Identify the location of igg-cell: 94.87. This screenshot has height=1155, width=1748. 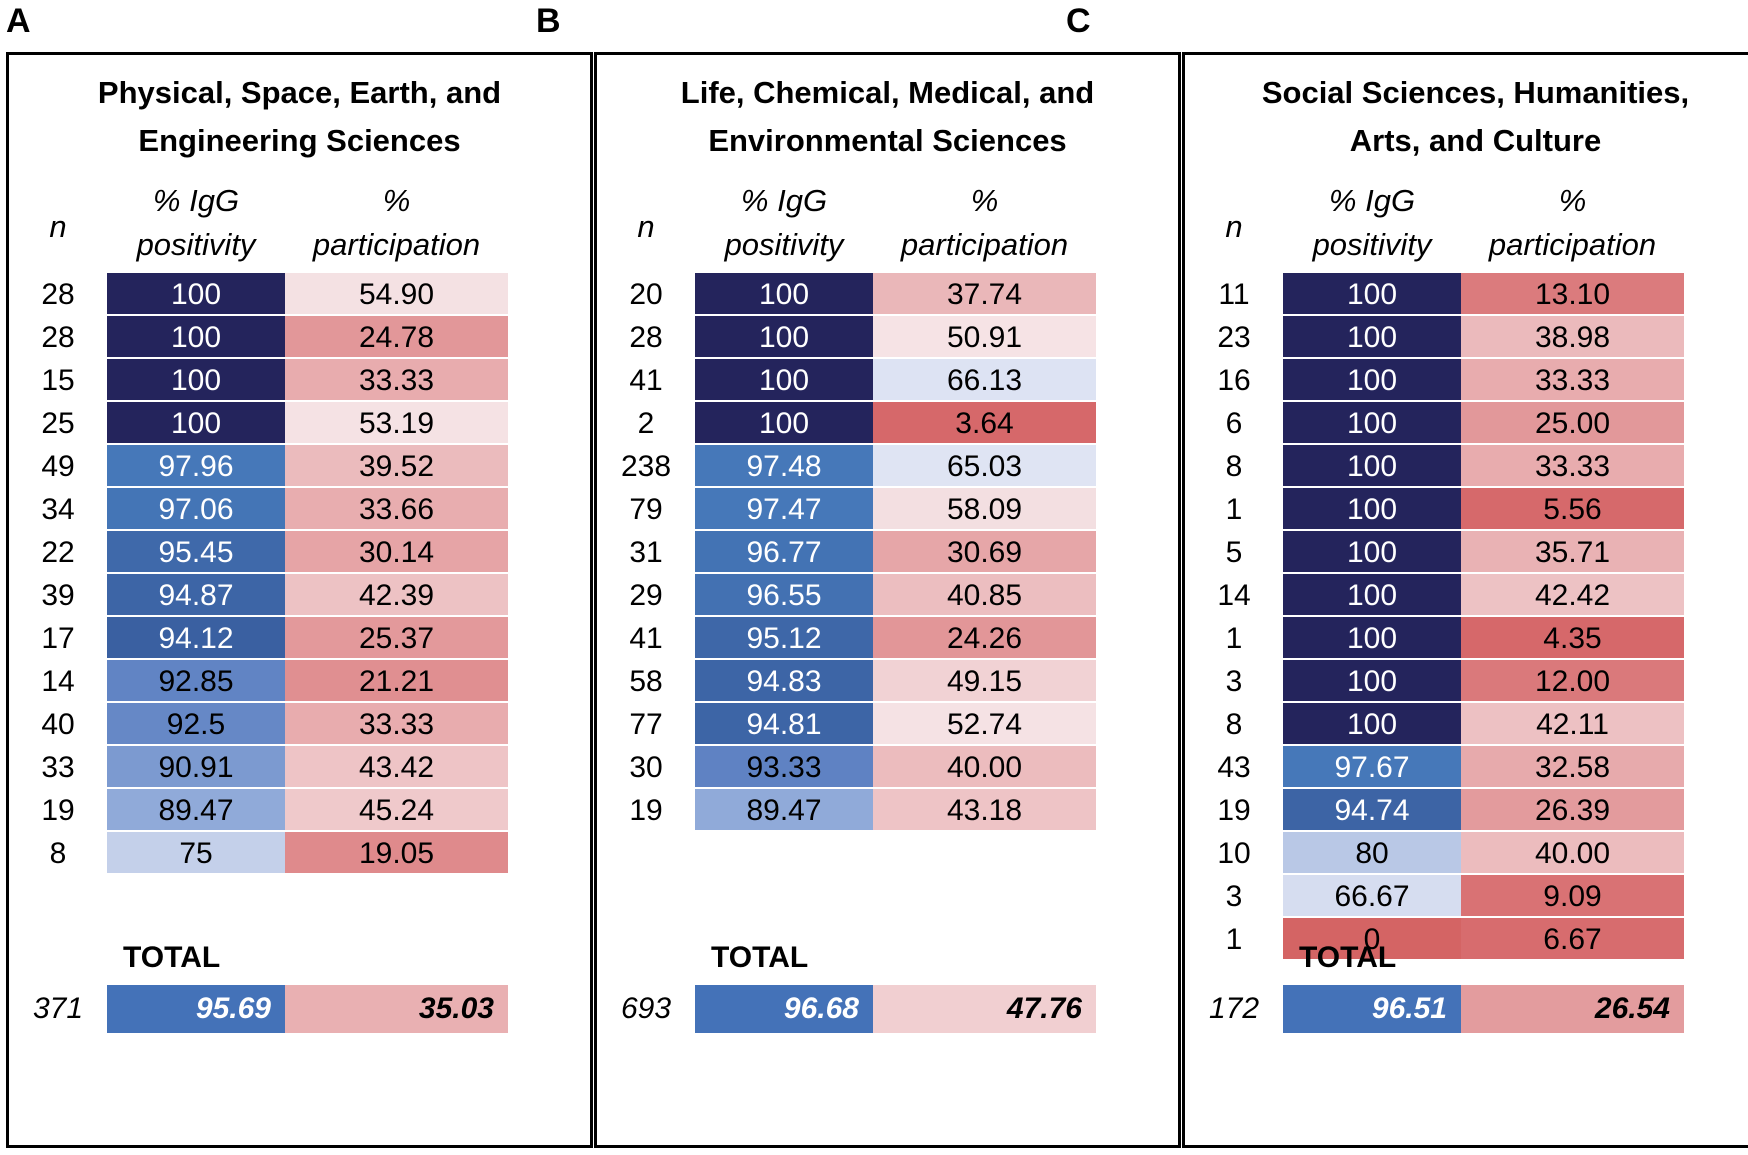
(196, 595).